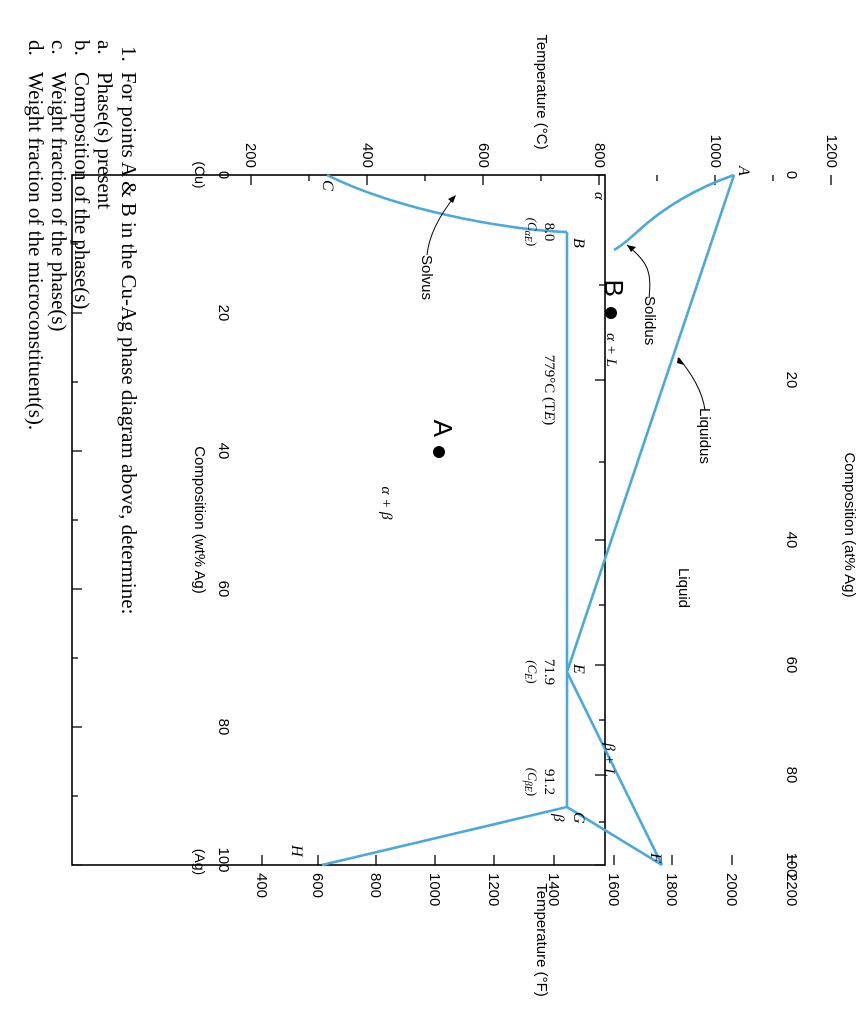 The height and width of the screenshot is (1024, 867). I want to click on eutectic-beta-symbol-prefix: (C, so click(532, 774).